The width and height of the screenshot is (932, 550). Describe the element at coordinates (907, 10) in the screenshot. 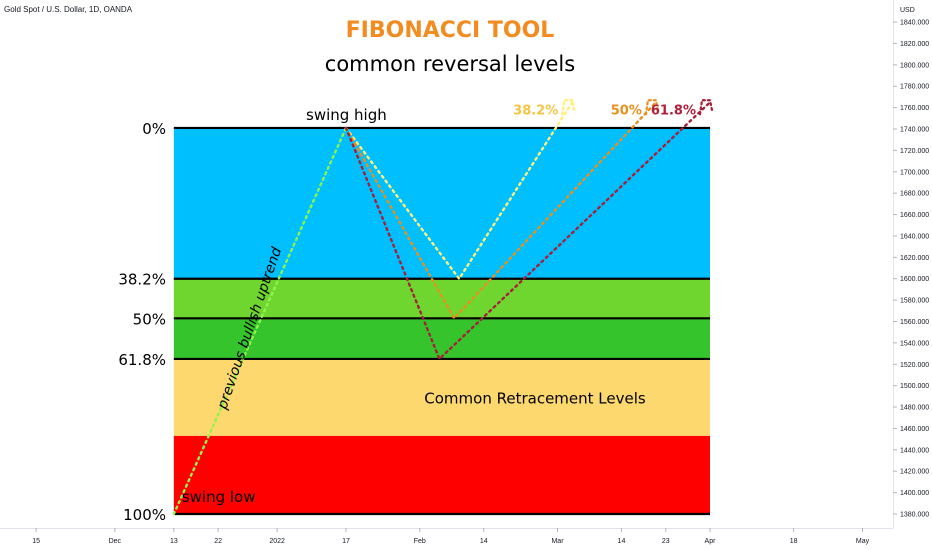

I see `price-axis-unit: USD` at that location.